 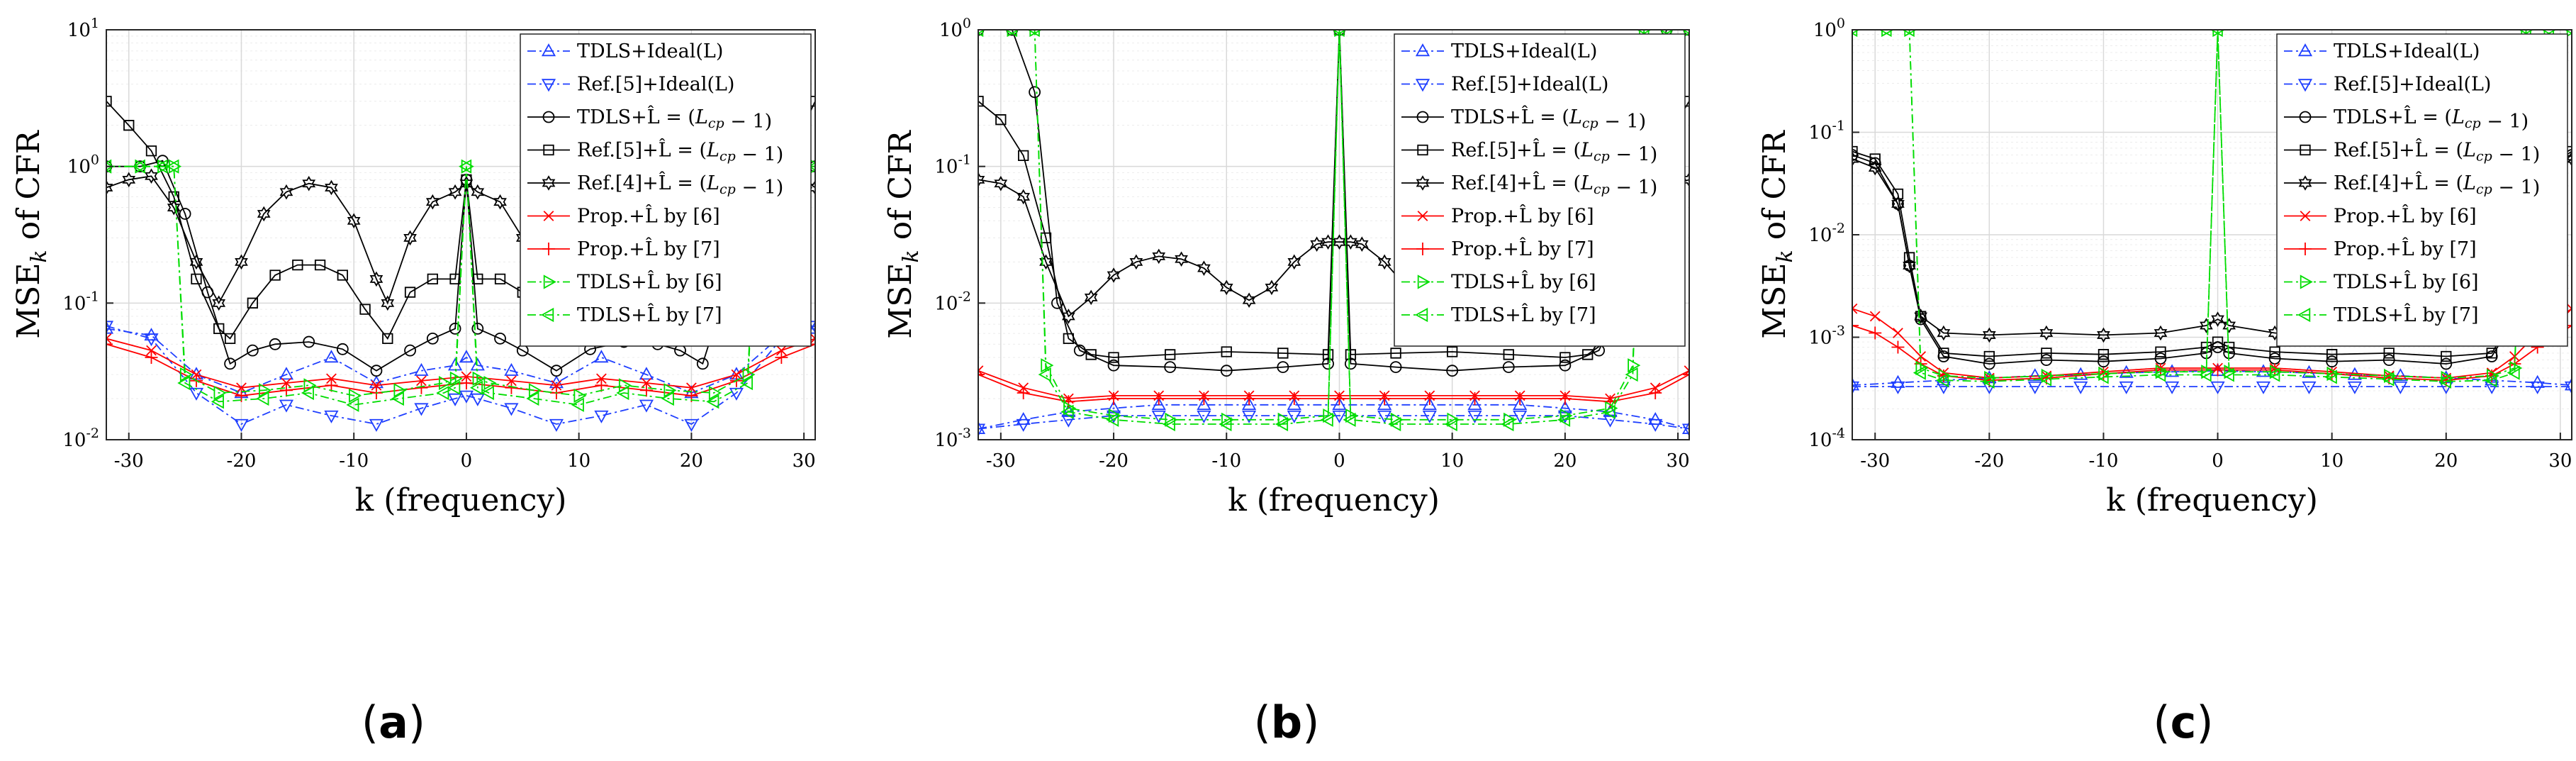 What do you see at coordinates (650, 314) in the screenshot?
I see `legend-label: TDLS+L̂ by [7]` at bounding box center [650, 314].